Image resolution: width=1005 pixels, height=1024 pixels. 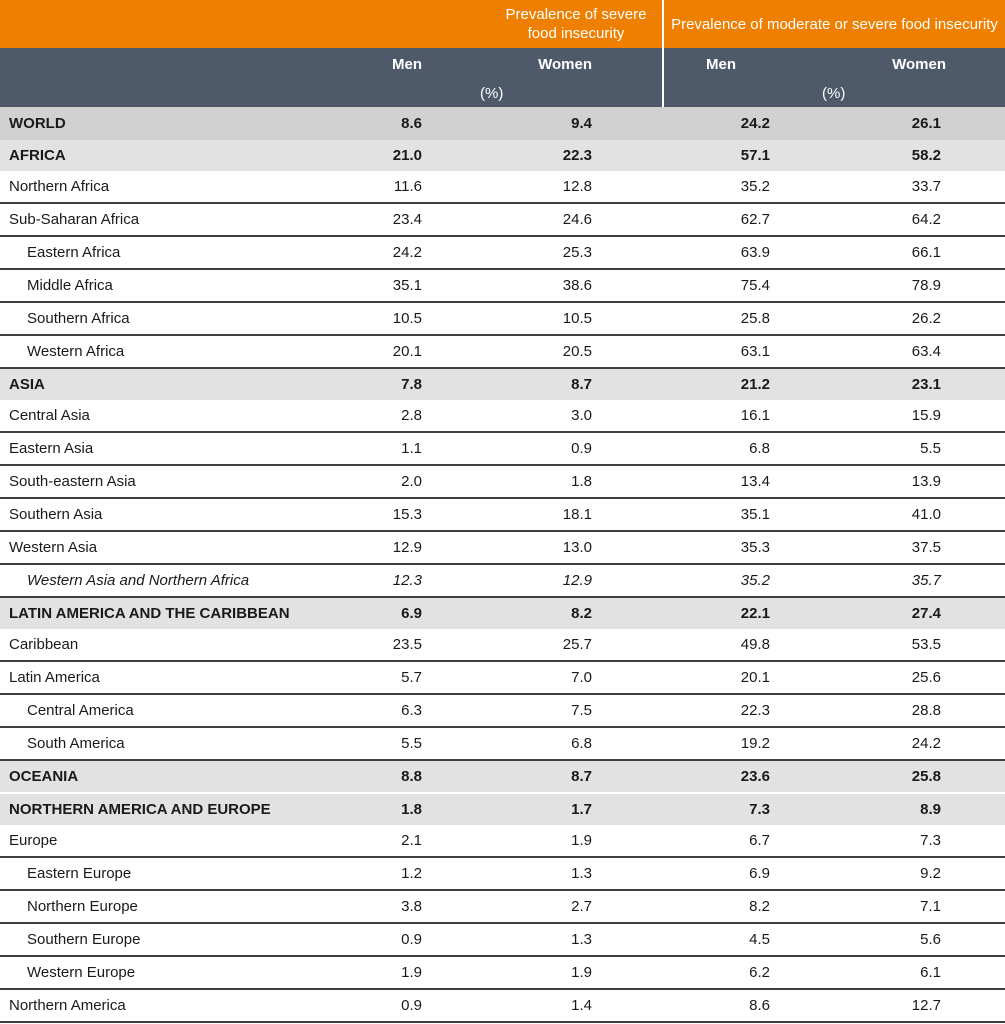 What do you see at coordinates (926, 318) in the screenshot?
I see `cell-moderate-women: 26.2` at bounding box center [926, 318].